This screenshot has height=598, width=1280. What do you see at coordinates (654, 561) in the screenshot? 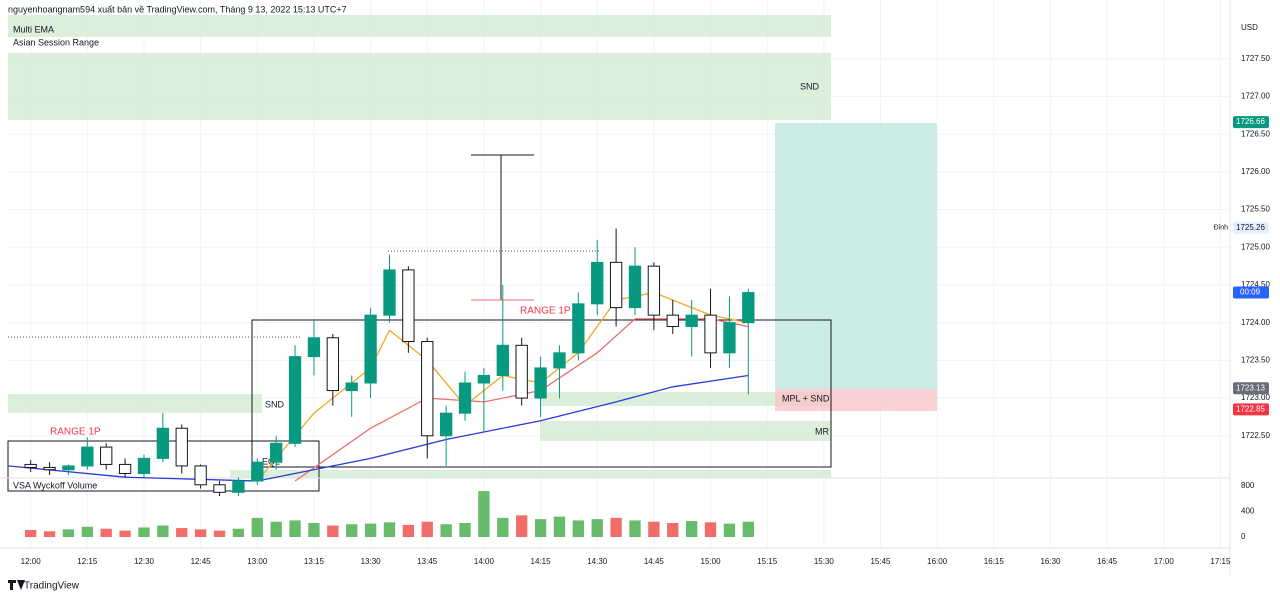
I see `x-tick-label: 14:45` at bounding box center [654, 561].